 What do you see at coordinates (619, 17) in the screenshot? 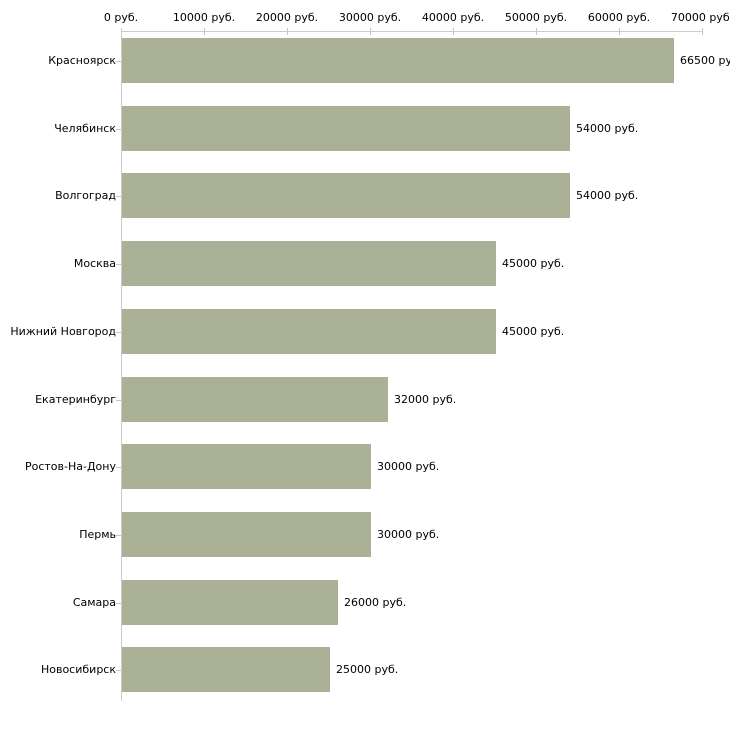
I see `x-axis-tick-label: 60000 руб.` at bounding box center [619, 17].